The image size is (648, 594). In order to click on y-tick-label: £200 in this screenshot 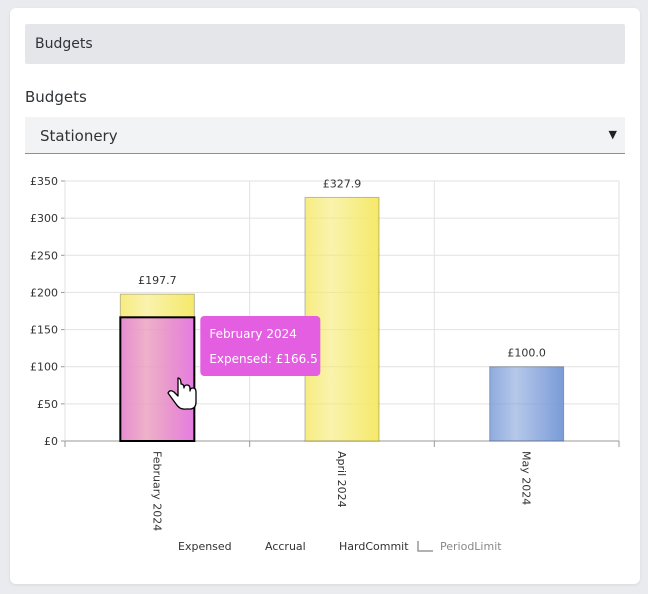, I will do `click(44, 292)`.